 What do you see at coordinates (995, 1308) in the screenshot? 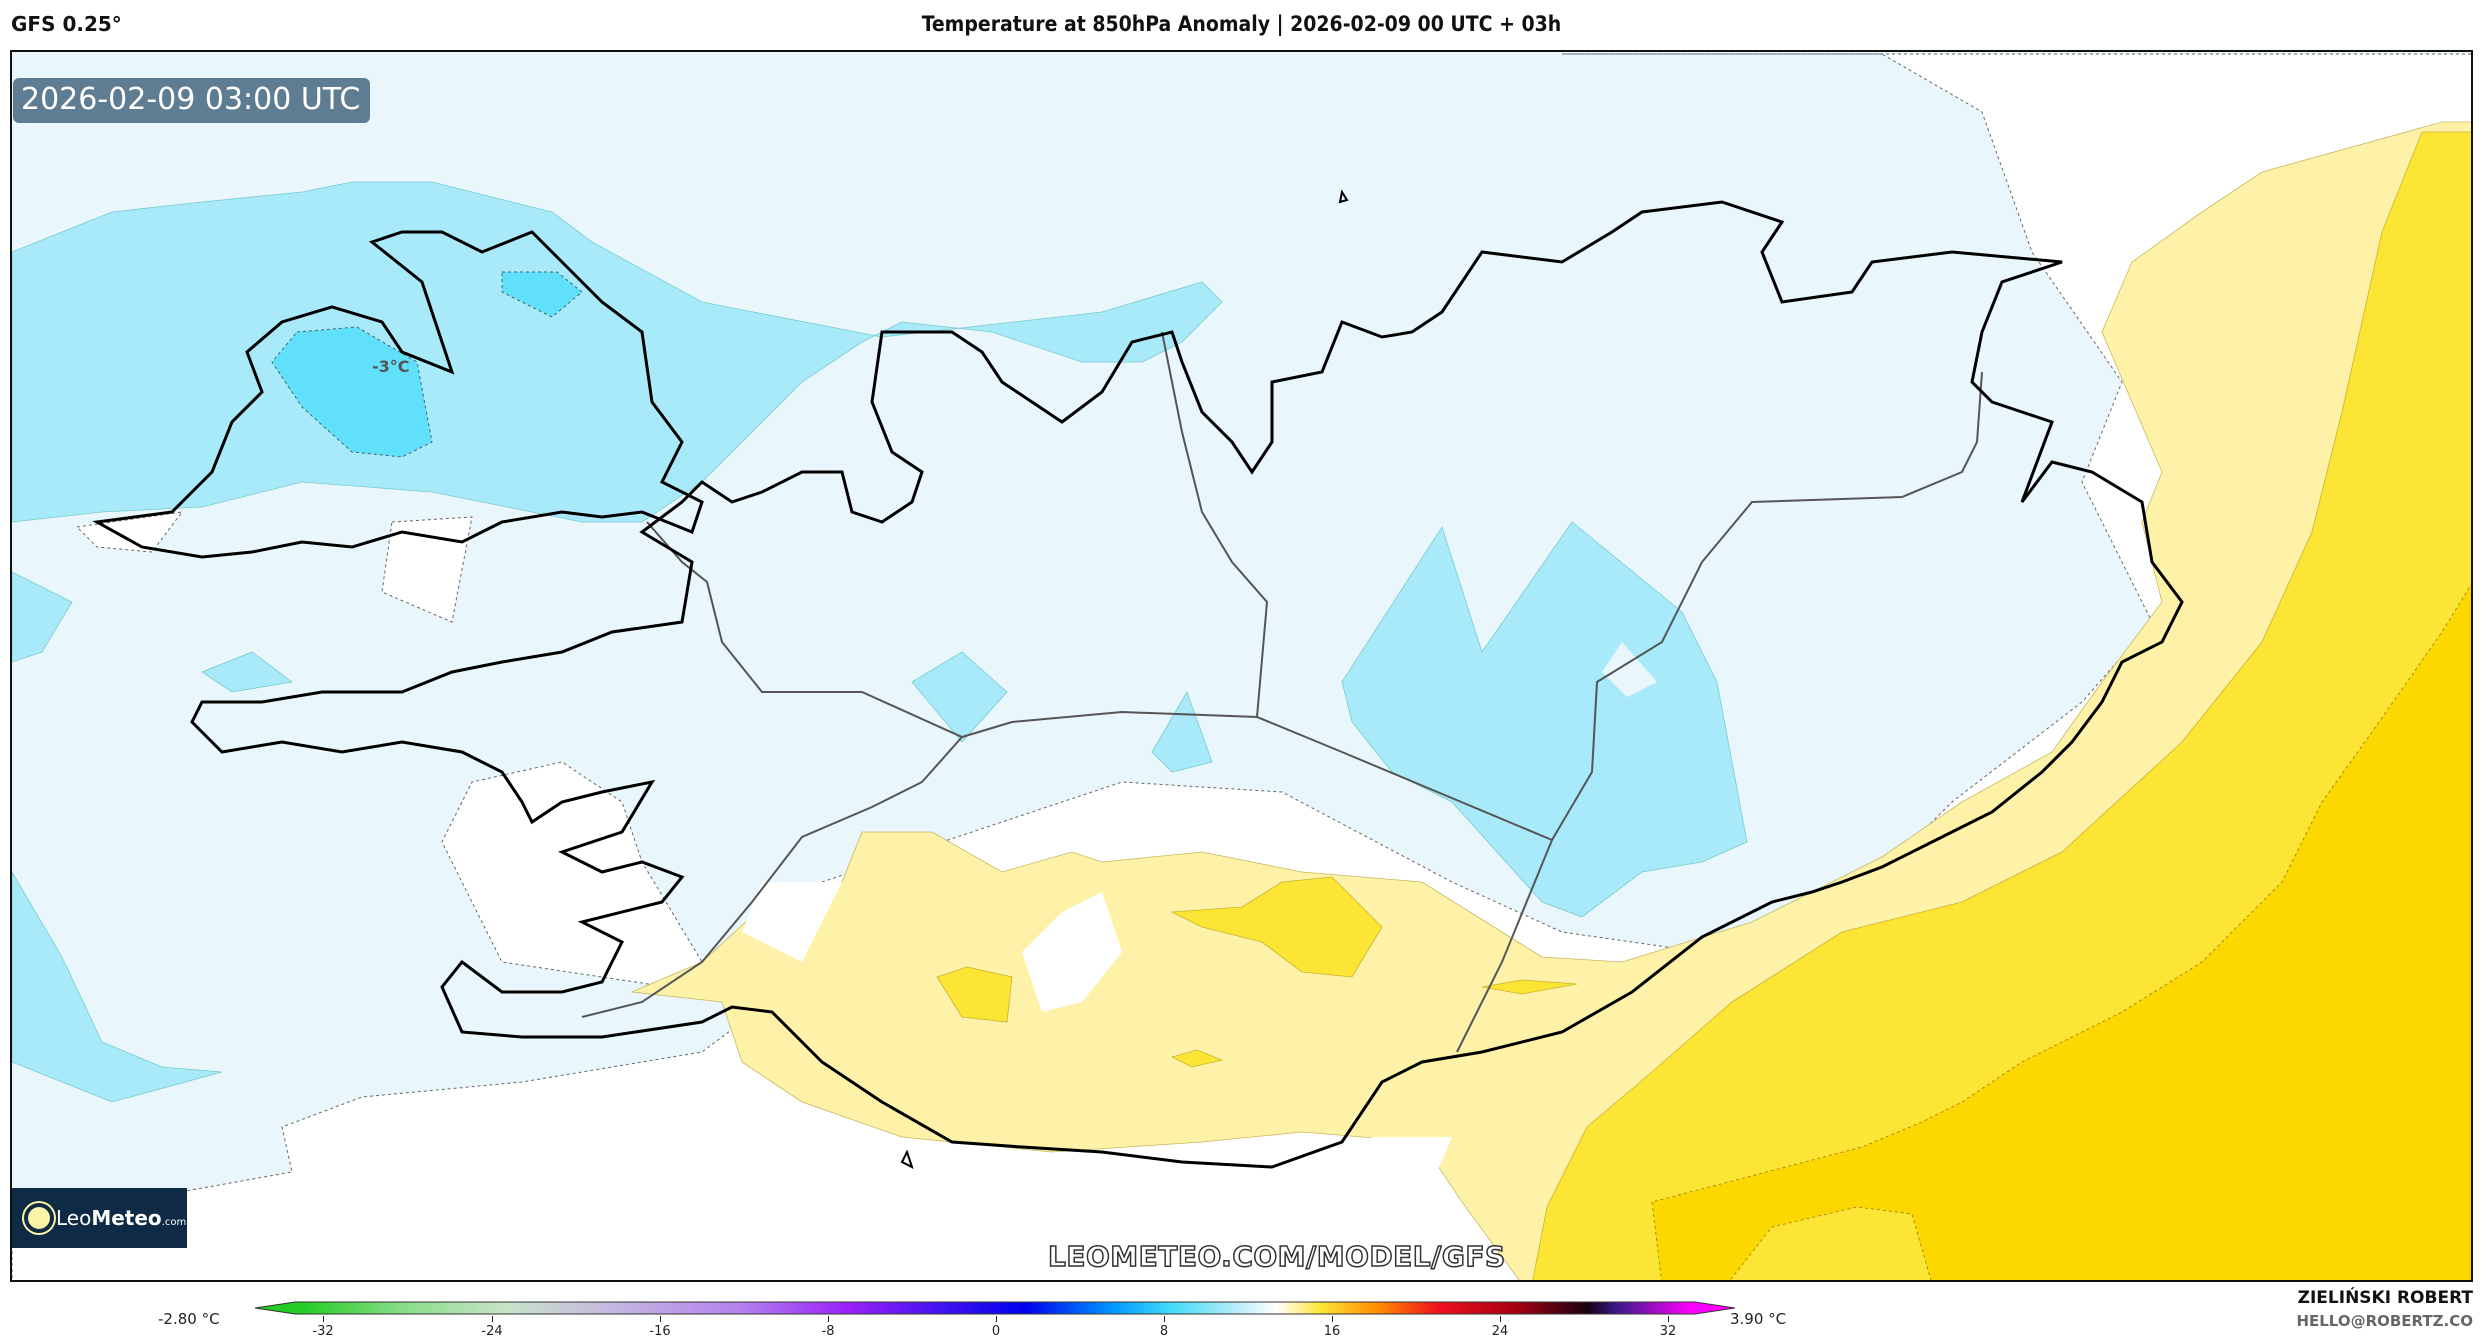
I see `colorbar` at bounding box center [995, 1308].